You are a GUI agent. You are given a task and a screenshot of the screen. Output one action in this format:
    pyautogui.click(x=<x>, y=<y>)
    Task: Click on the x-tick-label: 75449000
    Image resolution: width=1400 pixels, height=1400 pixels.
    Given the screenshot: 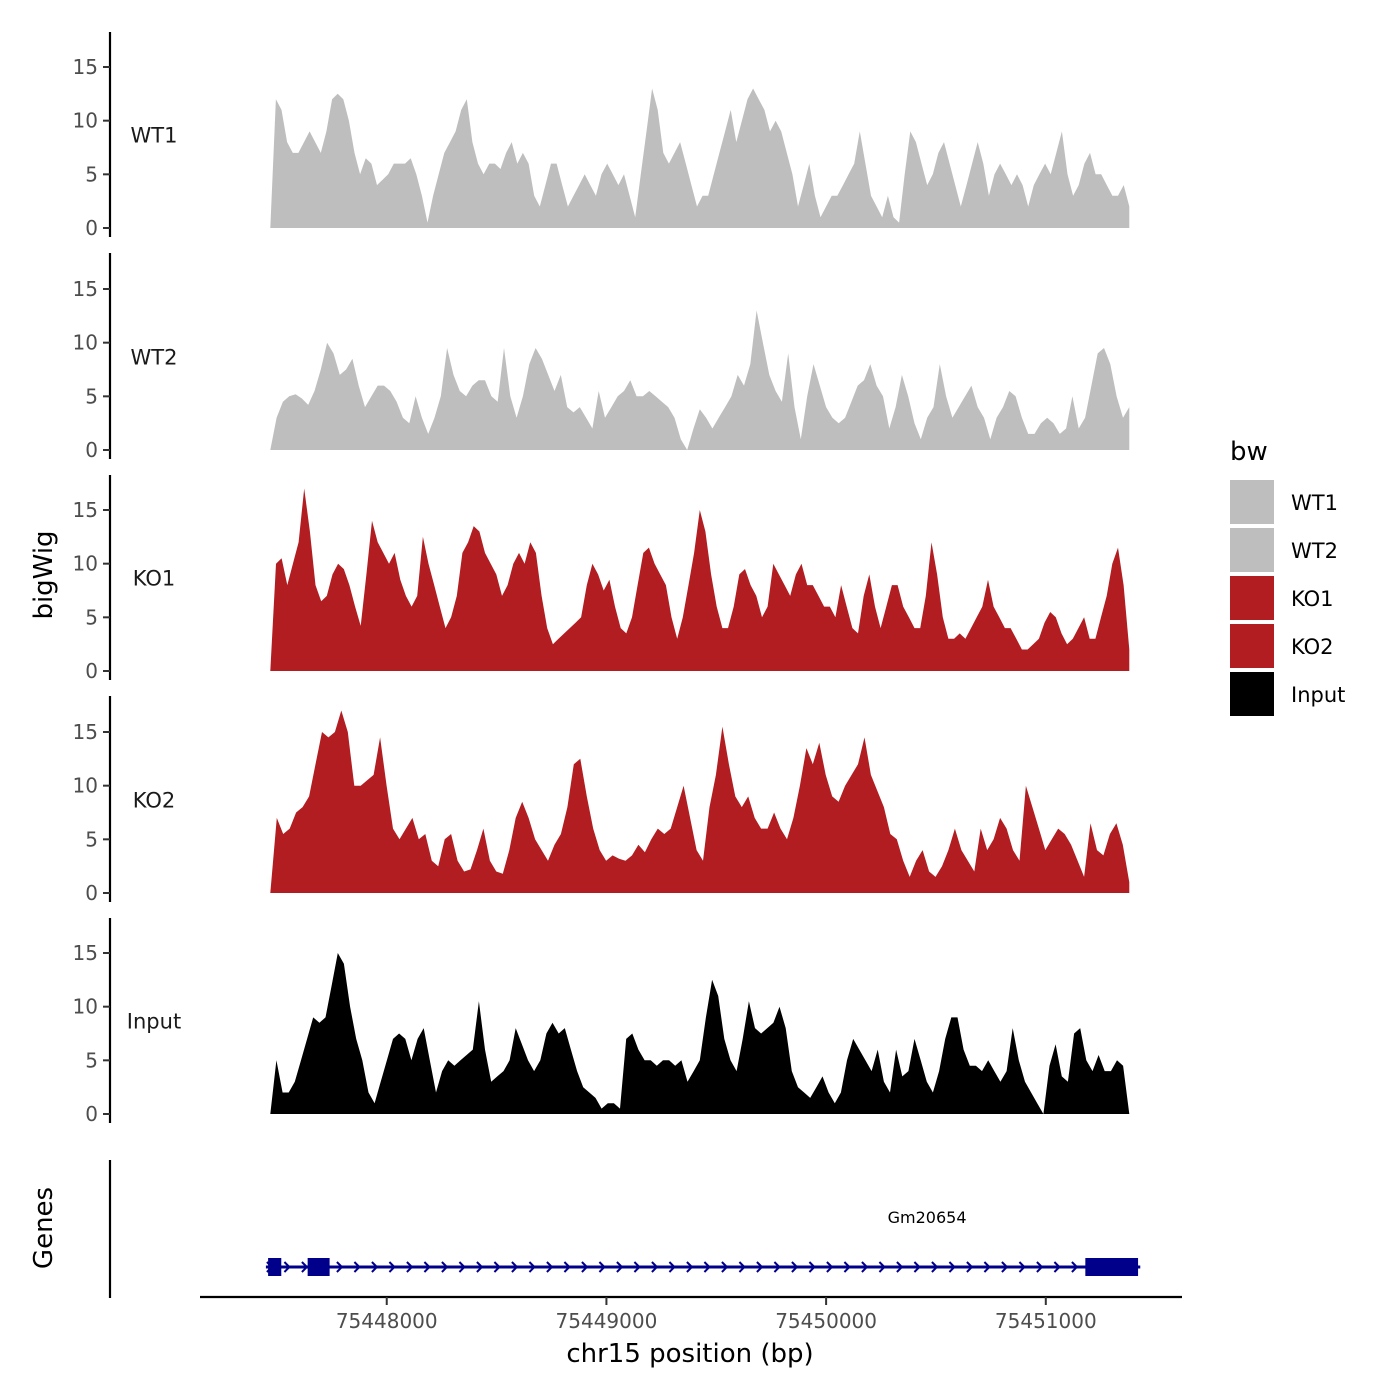 What is the action you would take?
    pyautogui.click(x=607, y=1321)
    